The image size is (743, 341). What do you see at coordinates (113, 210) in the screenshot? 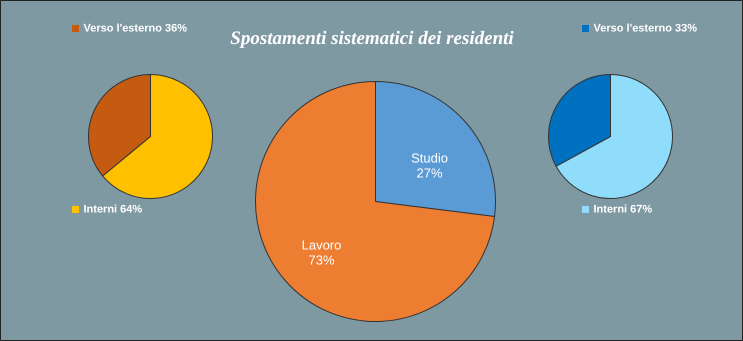
I see `legend-label: Interni 64%` at bounding box center [113, 210].